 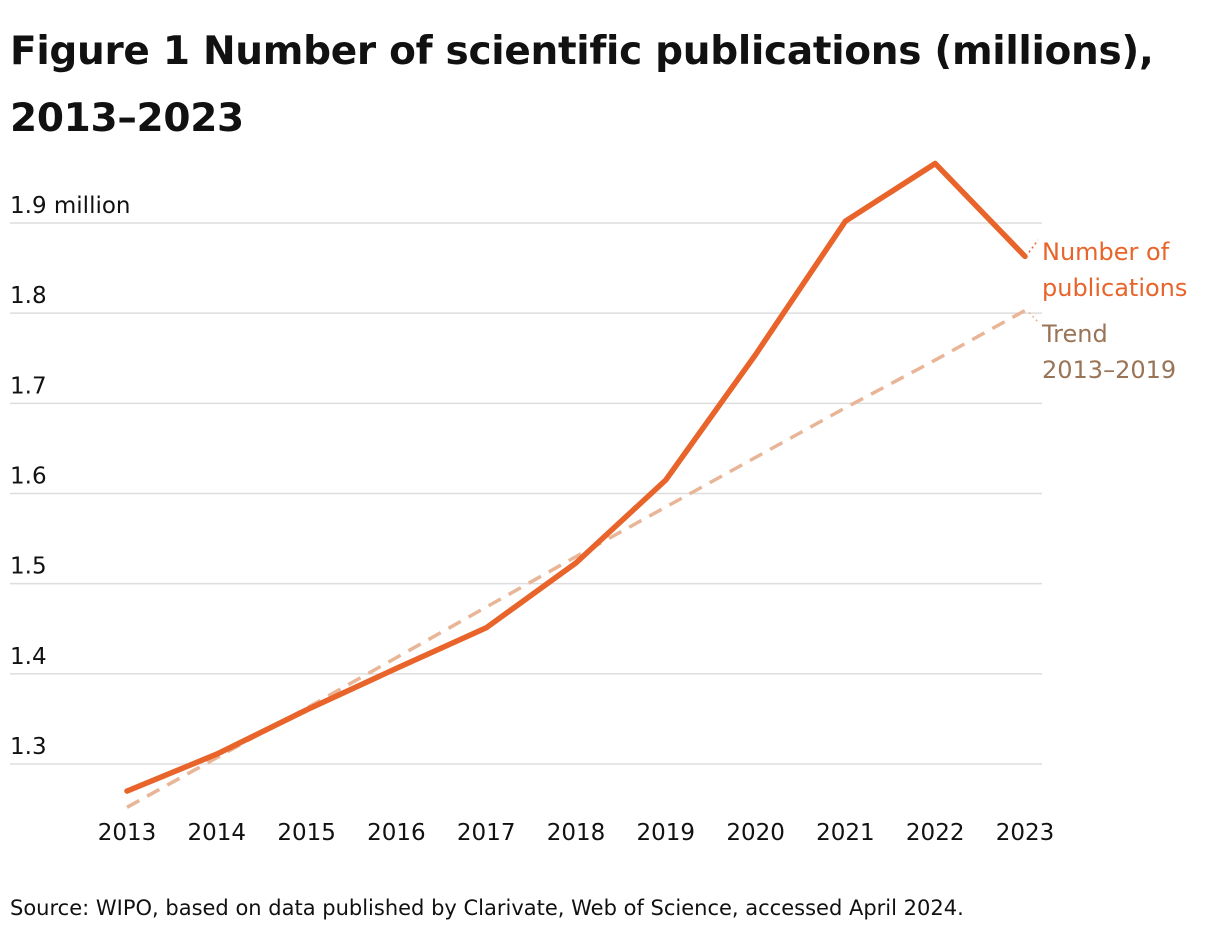 What do you see at coordinates (1114, 288) in the screenshot?
I see `publications-series-label: publications` at bounding box center [1114, 288].